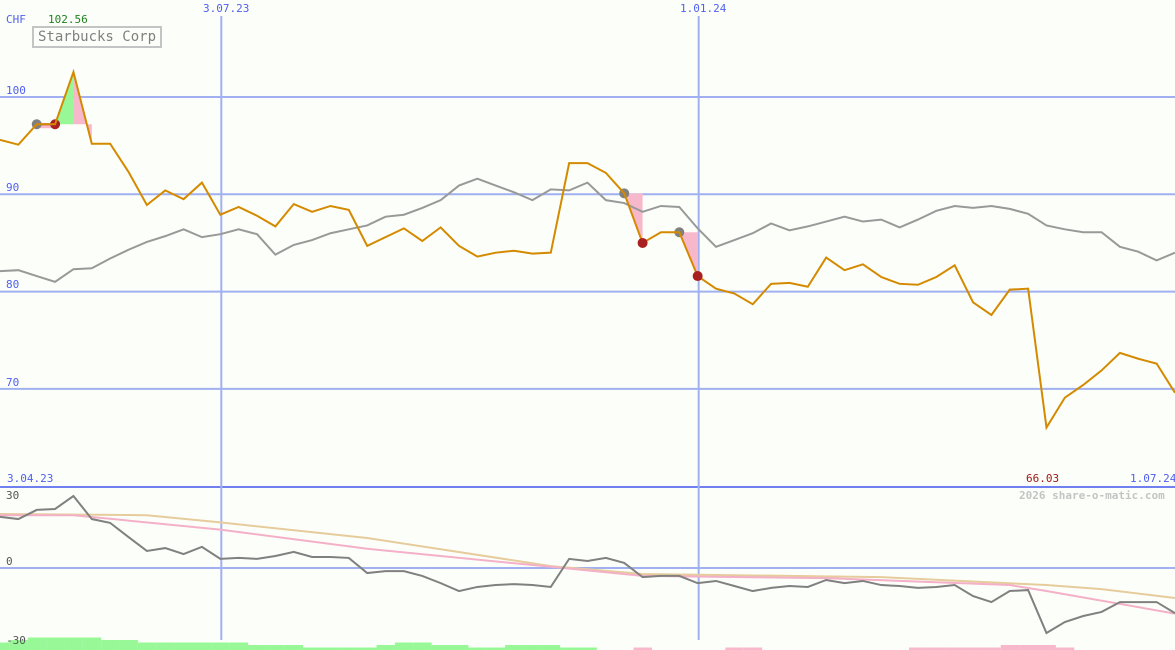 The width and height of the screenshot is (1175, 650). Describe the element at coordinates (13, 382) in the screenshot. I see `y-tick-label: 70` at that location.